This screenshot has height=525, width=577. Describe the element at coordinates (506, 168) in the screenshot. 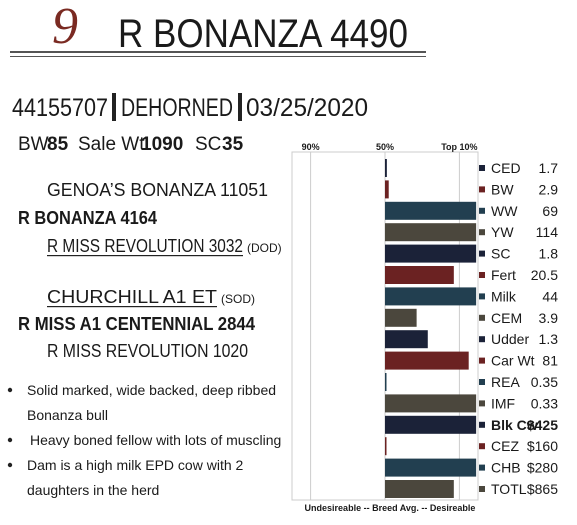

I see `trait-name: CED` at that location.